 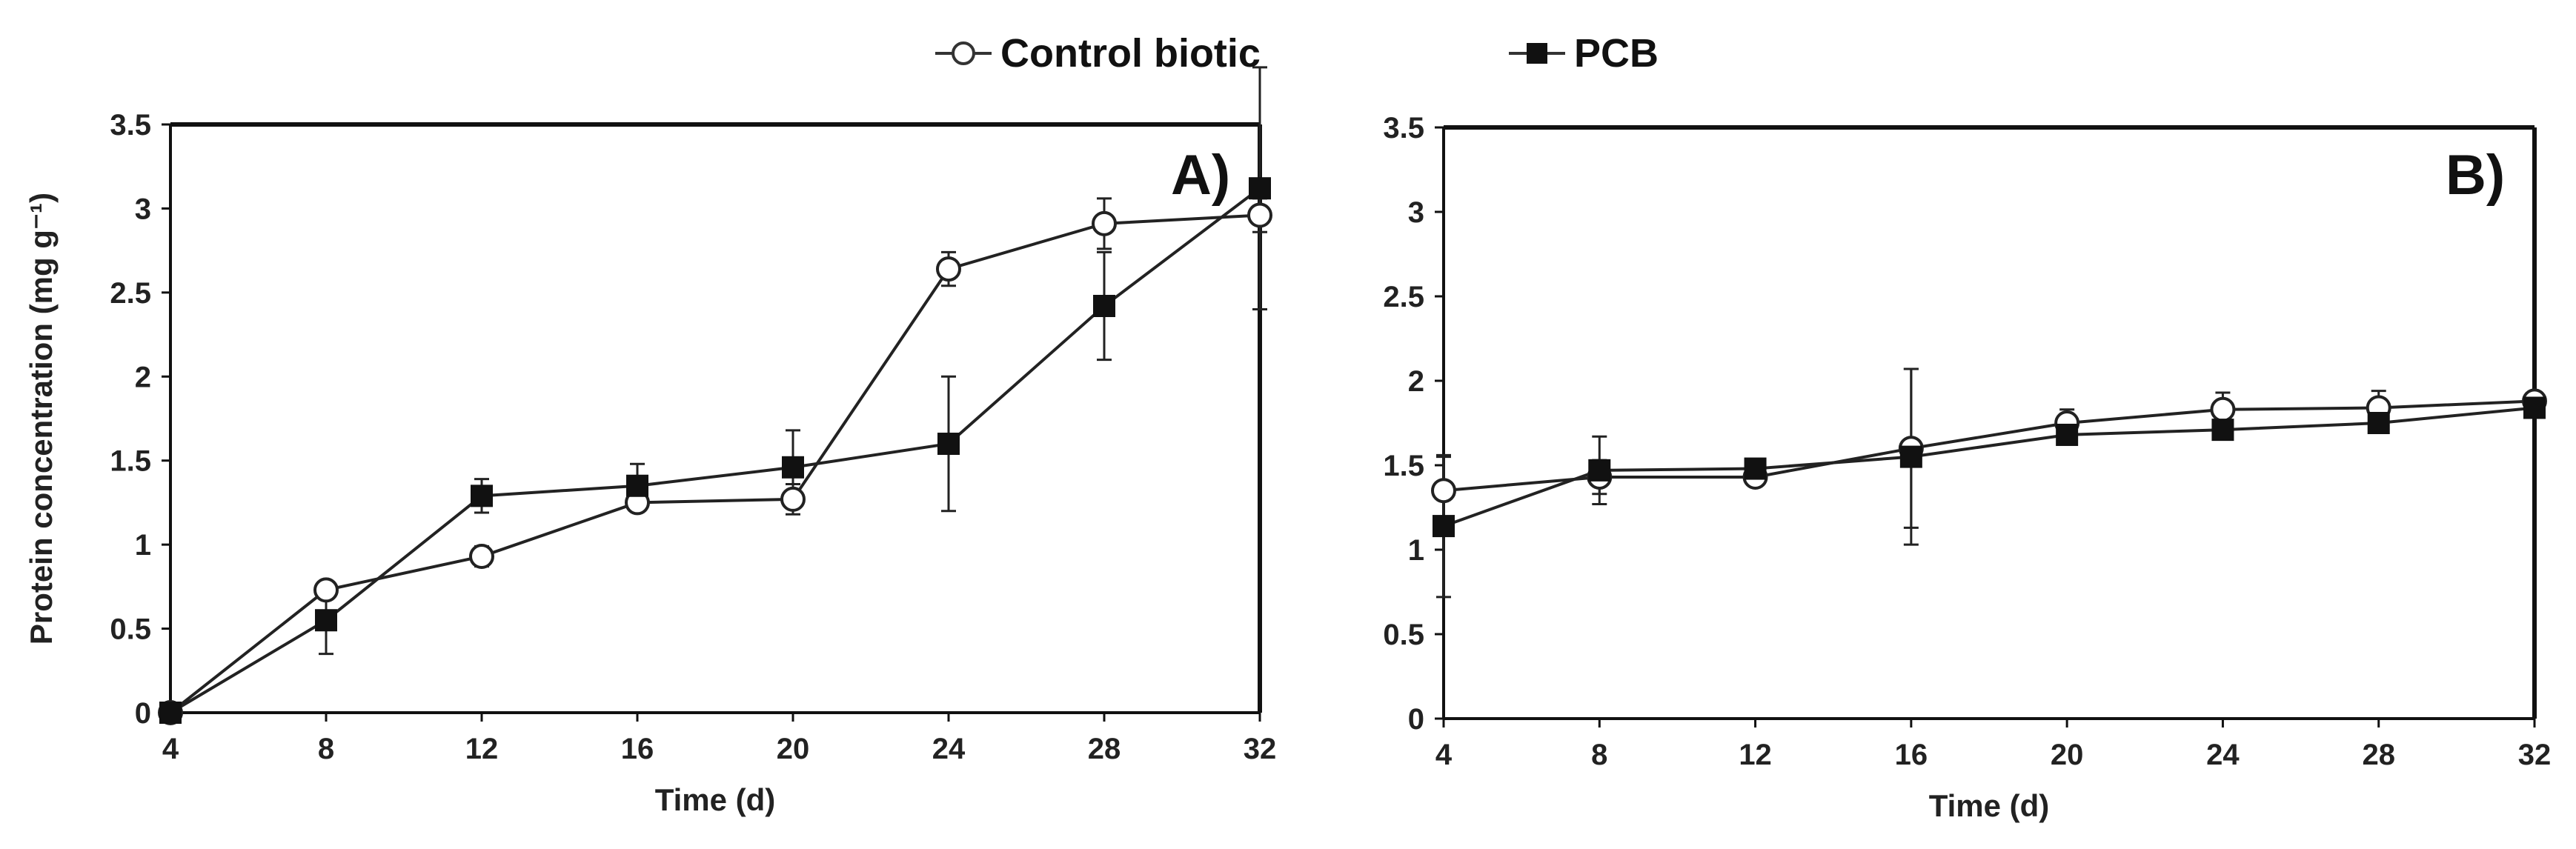 I want to click on series-line-pcb, so click(x=1989, y=467).